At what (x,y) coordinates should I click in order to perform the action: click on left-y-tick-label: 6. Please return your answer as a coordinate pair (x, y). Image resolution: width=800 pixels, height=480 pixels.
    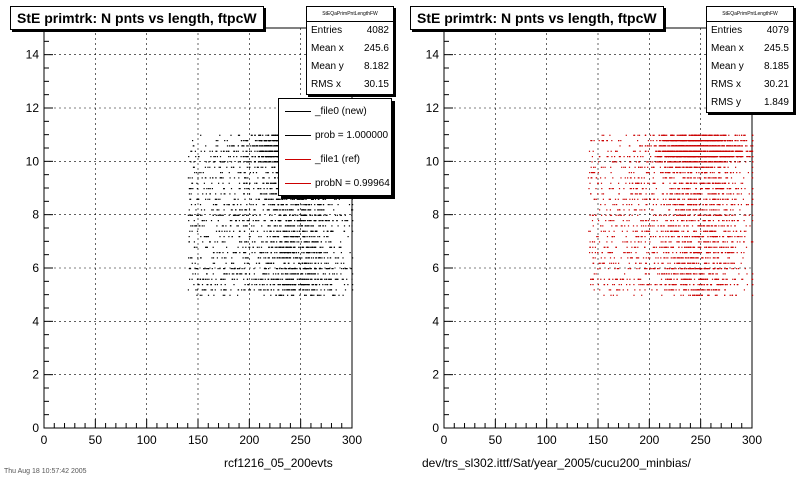
    Looking at the image, I should click on (35, 268).